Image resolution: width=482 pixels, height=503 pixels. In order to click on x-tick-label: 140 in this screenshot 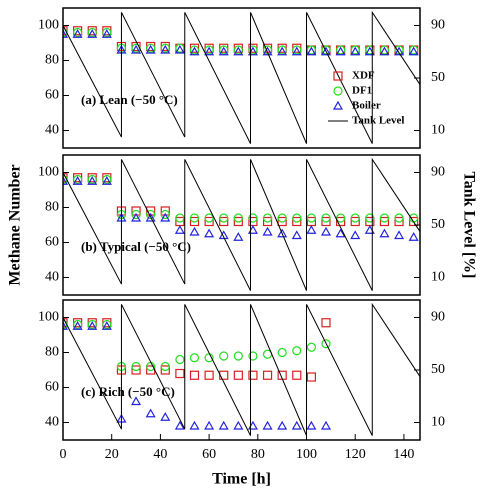, I will do `click(403, 454)`.